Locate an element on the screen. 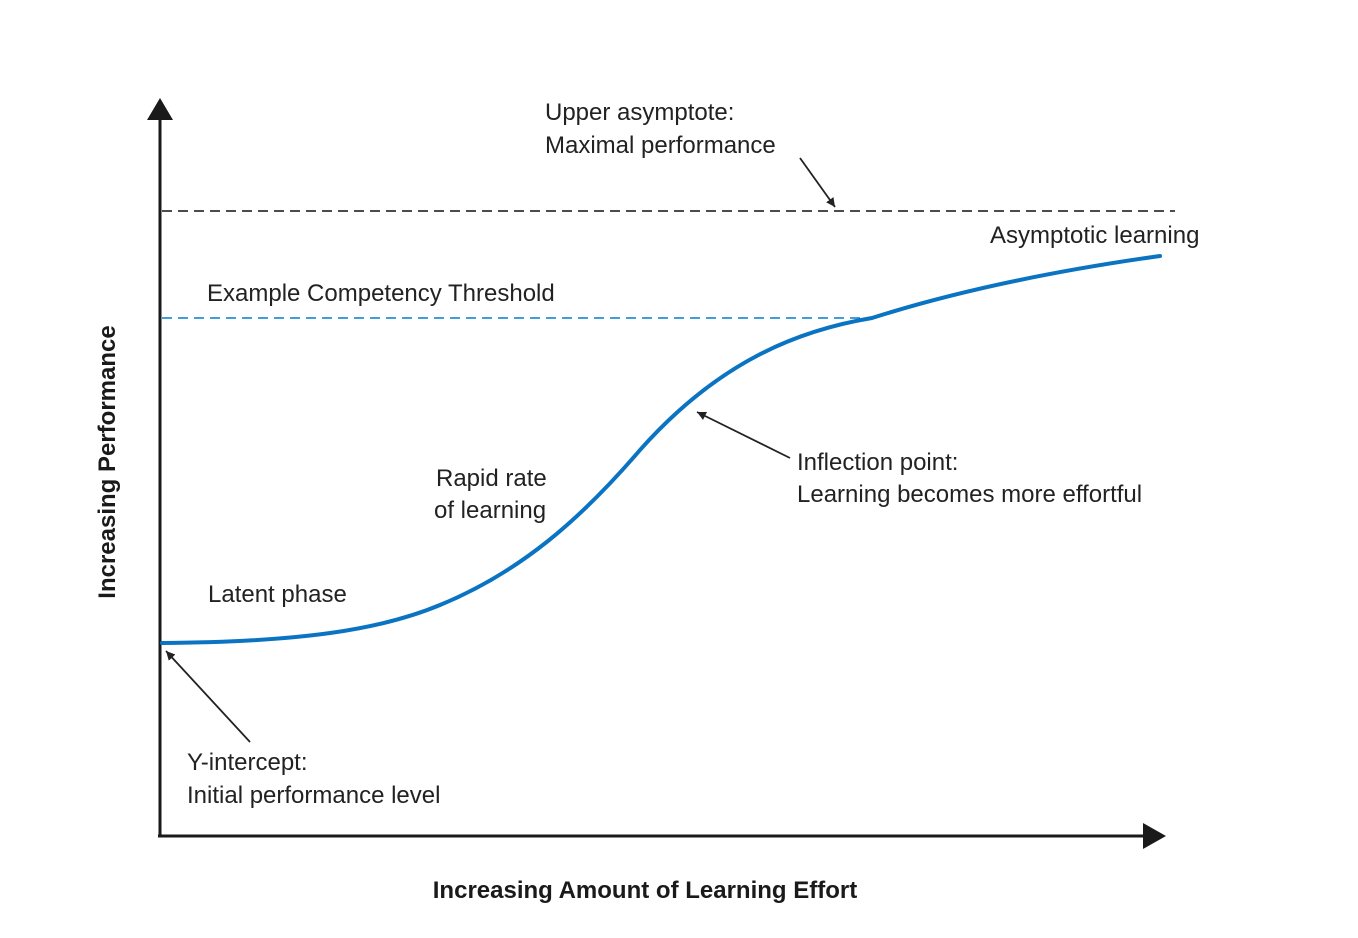 The image size is (1358, 938). y-intercept-pointer-arrow is located at coordinates (208, 696).